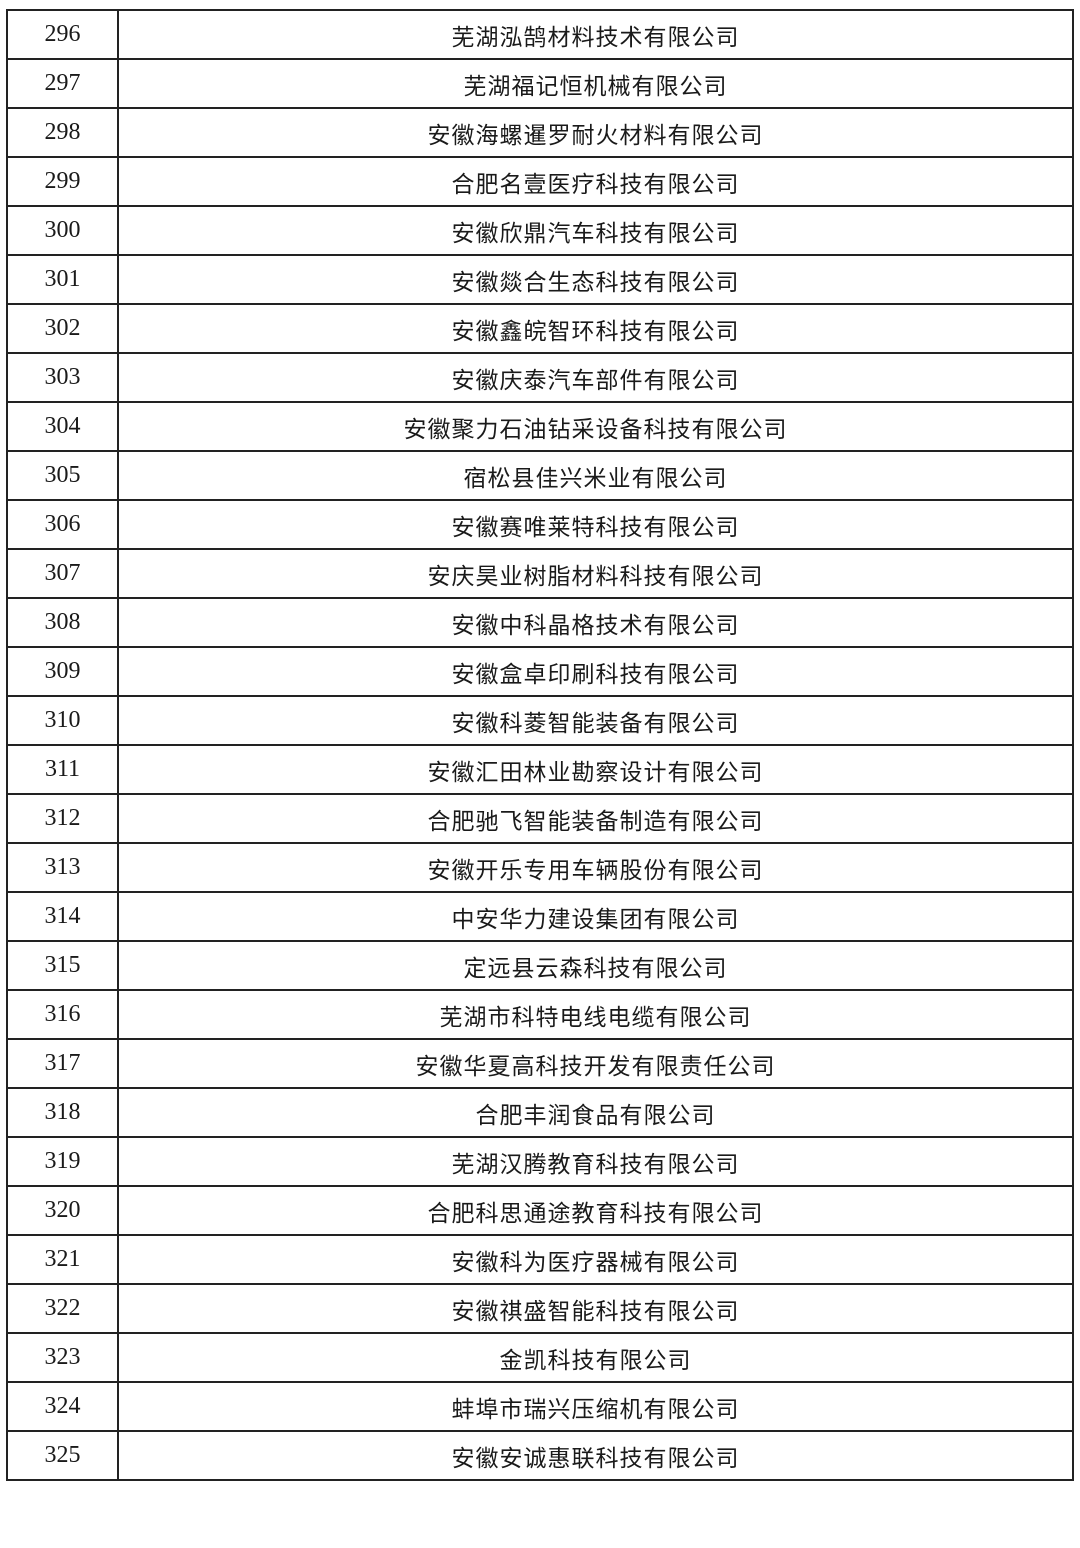 The height and width of the screenshot is (1548, 1080). What do you see at coordinates (62, 1112) in the screenshot?
I see `row-number: 318` at bounding box center [62, 1112].